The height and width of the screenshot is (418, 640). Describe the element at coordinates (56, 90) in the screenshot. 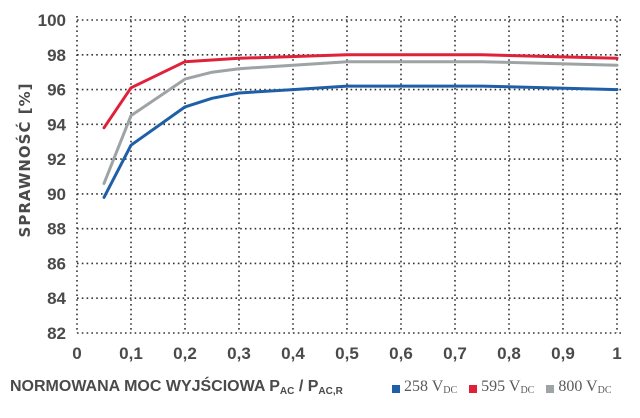

I see `y-tick-label: 96` at that location.